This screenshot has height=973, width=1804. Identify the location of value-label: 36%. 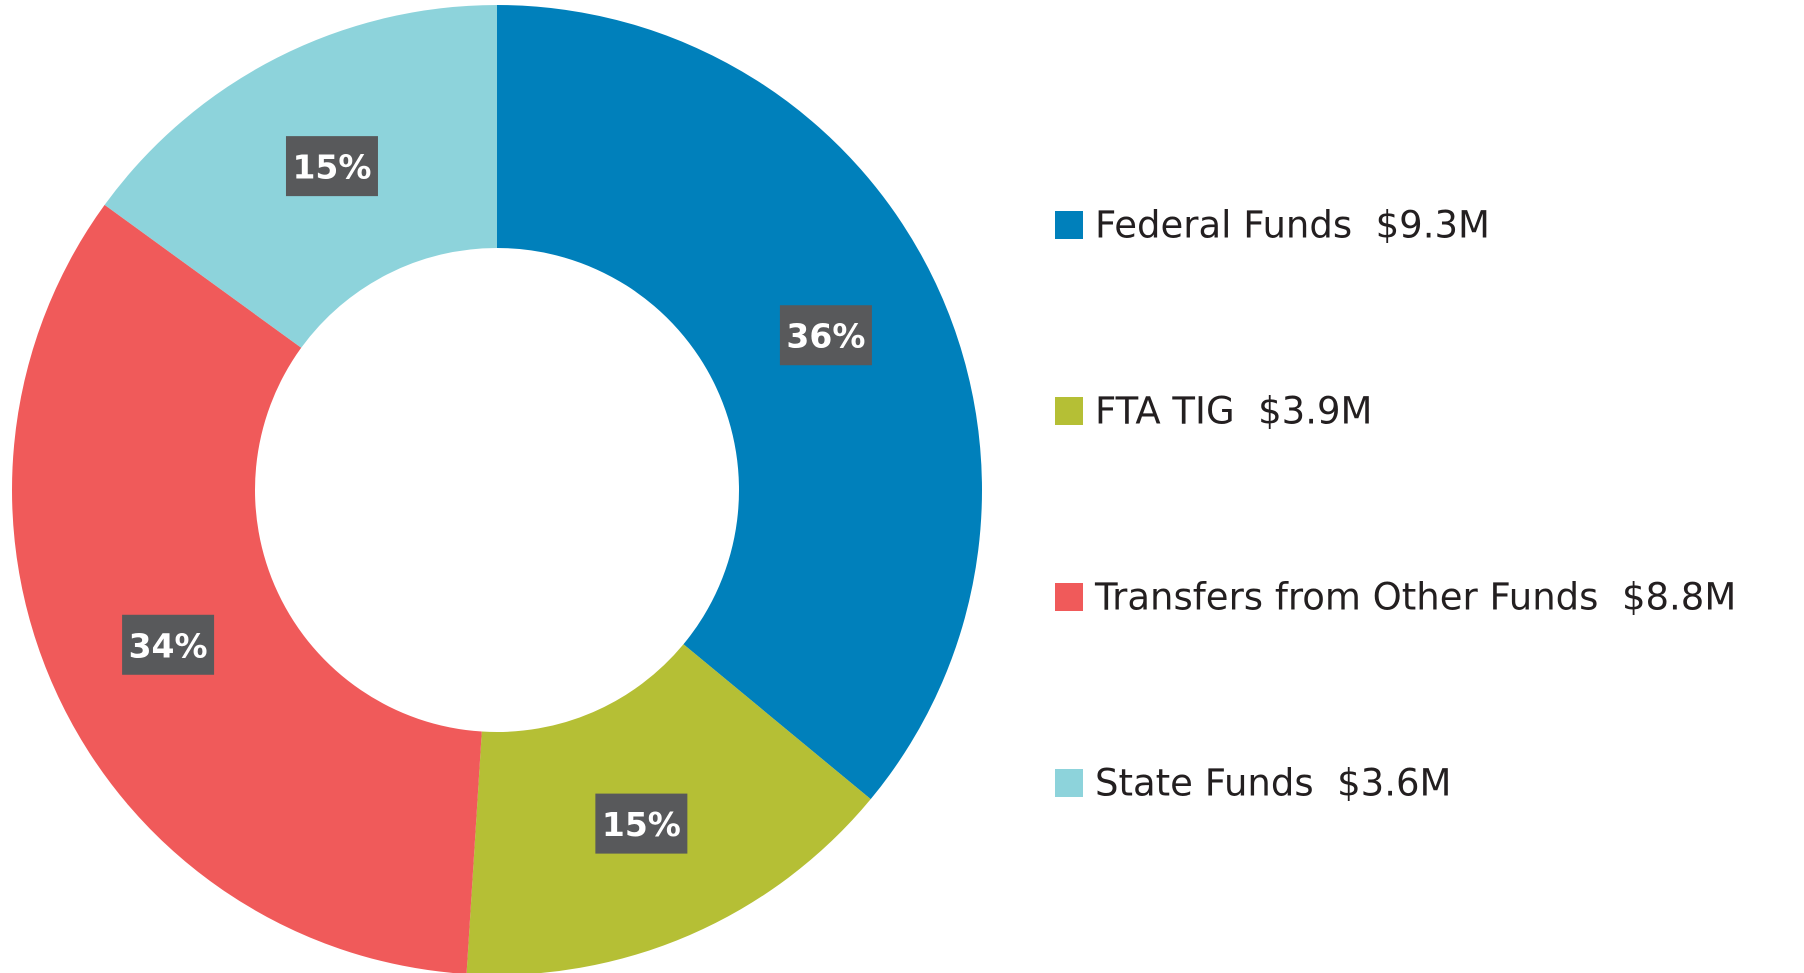
(825, 336).